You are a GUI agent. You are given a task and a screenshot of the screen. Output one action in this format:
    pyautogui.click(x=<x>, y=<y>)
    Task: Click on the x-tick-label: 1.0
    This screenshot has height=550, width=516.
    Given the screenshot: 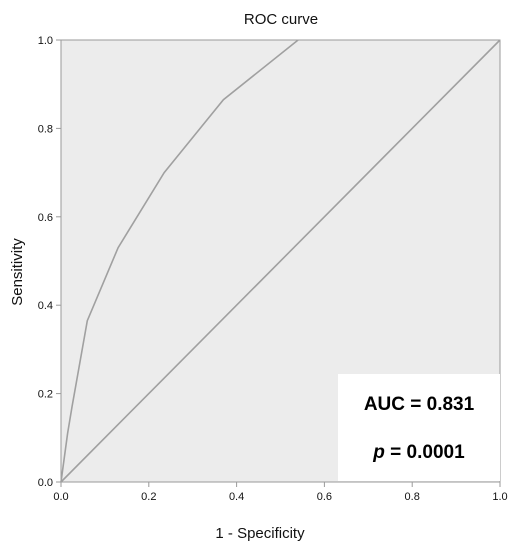 What is the action you would take?
    pyautogui.click(x=499, y=497)
    